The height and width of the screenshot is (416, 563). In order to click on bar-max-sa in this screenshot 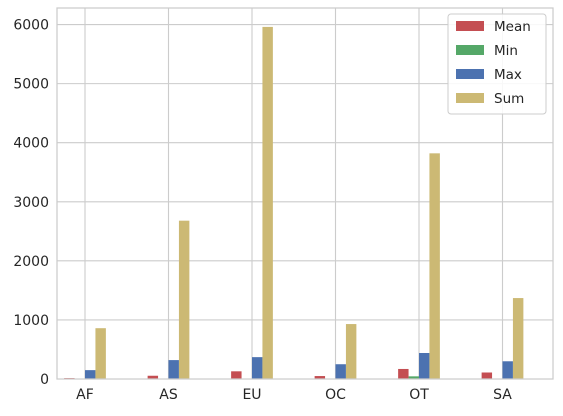, I will do `click(507, 370)`.